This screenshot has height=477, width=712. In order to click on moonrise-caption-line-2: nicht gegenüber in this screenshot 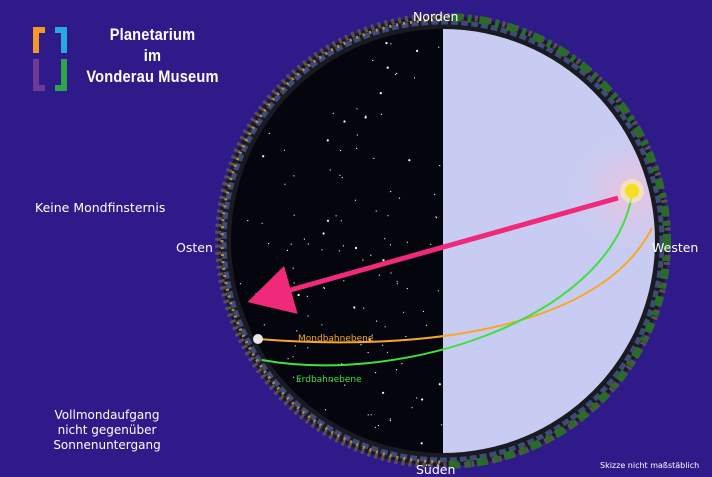, I will do `click(107, 430)`.